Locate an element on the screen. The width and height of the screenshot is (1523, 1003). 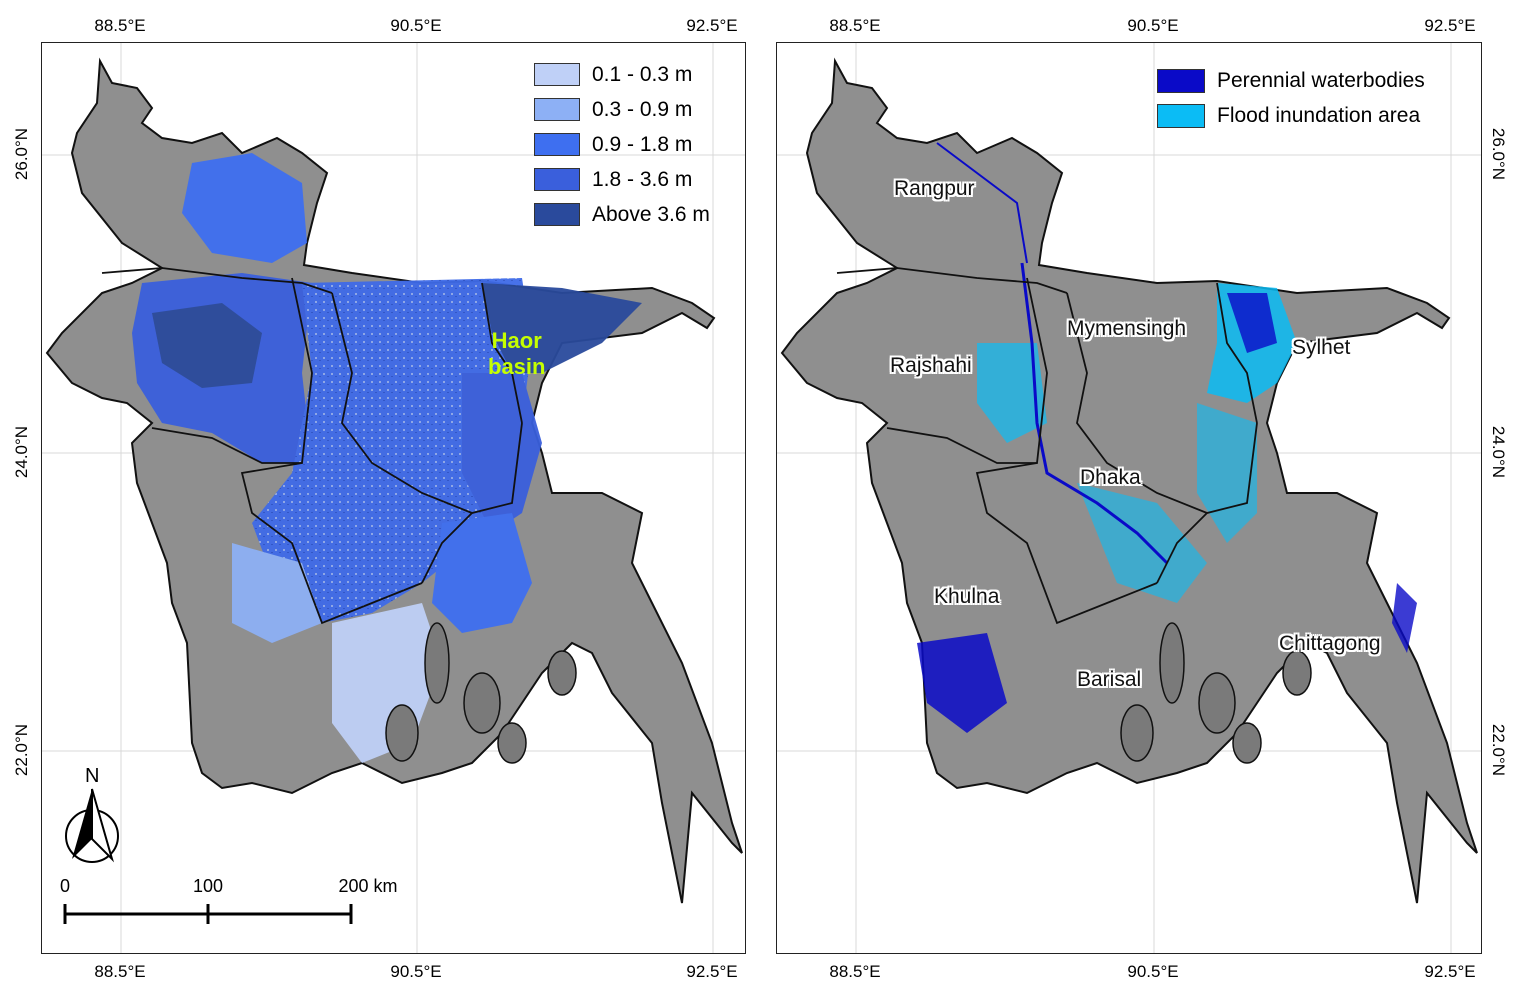
division-label-dhaka: Dhaka is located at coordinates (1110, 477).